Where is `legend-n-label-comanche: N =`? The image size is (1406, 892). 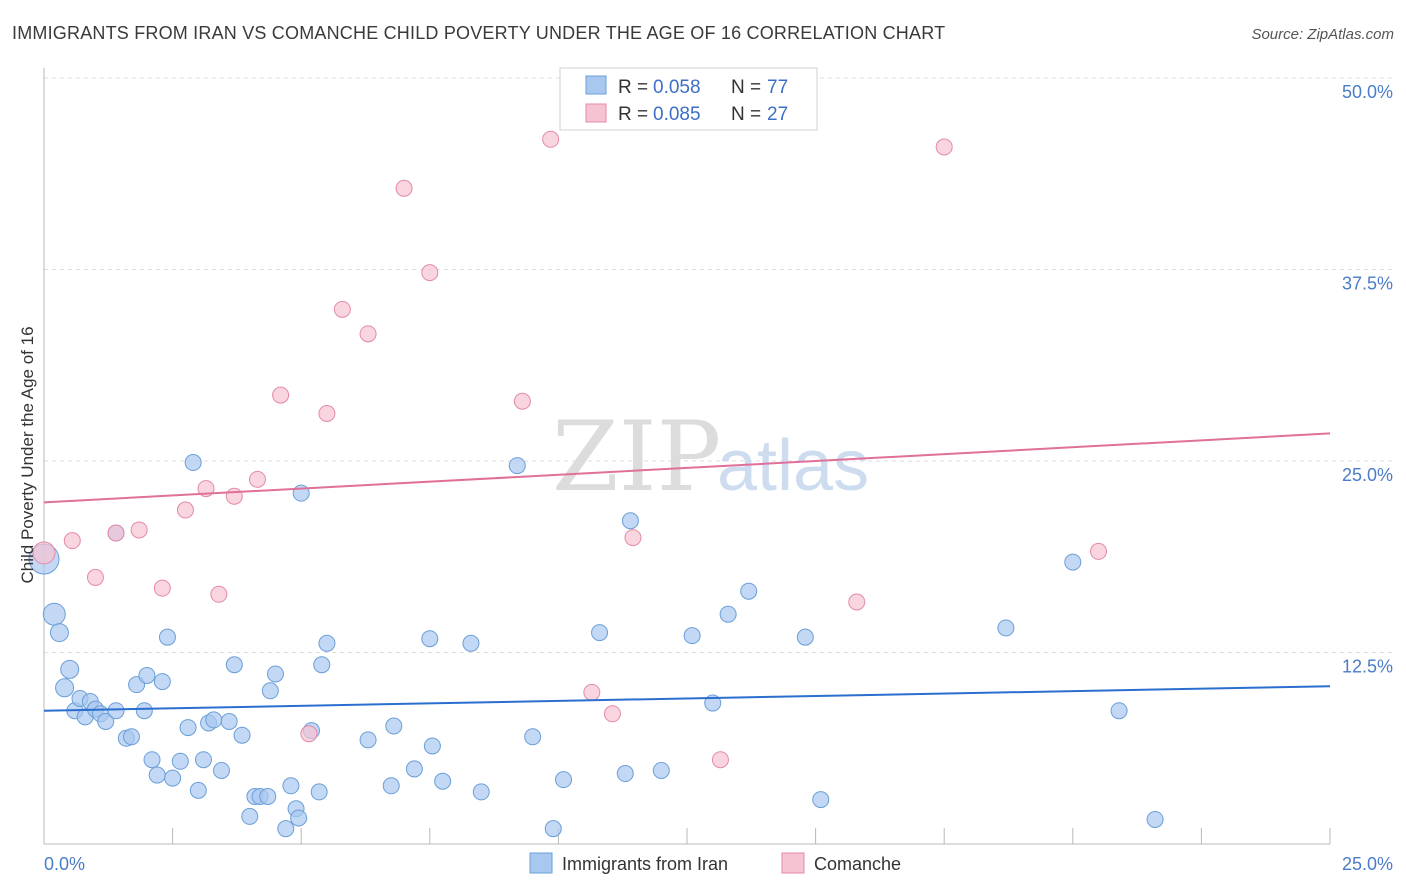 legend-n-label-comanche: N = is located at coordinates (748, 114).